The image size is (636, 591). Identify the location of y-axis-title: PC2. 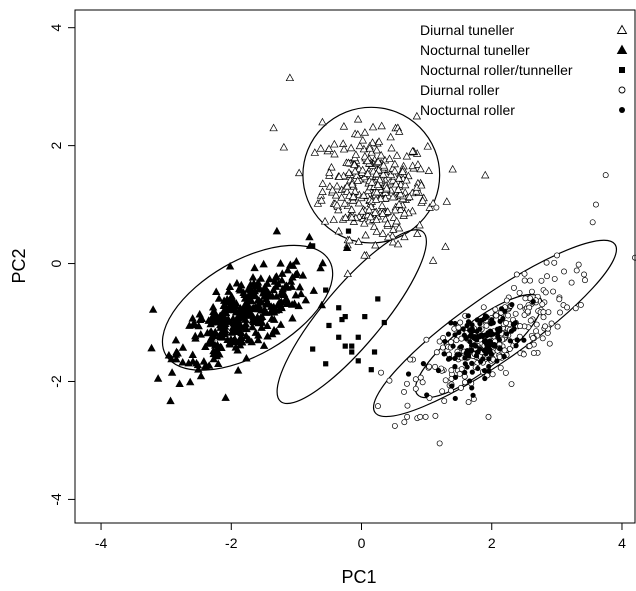
(19, 265).